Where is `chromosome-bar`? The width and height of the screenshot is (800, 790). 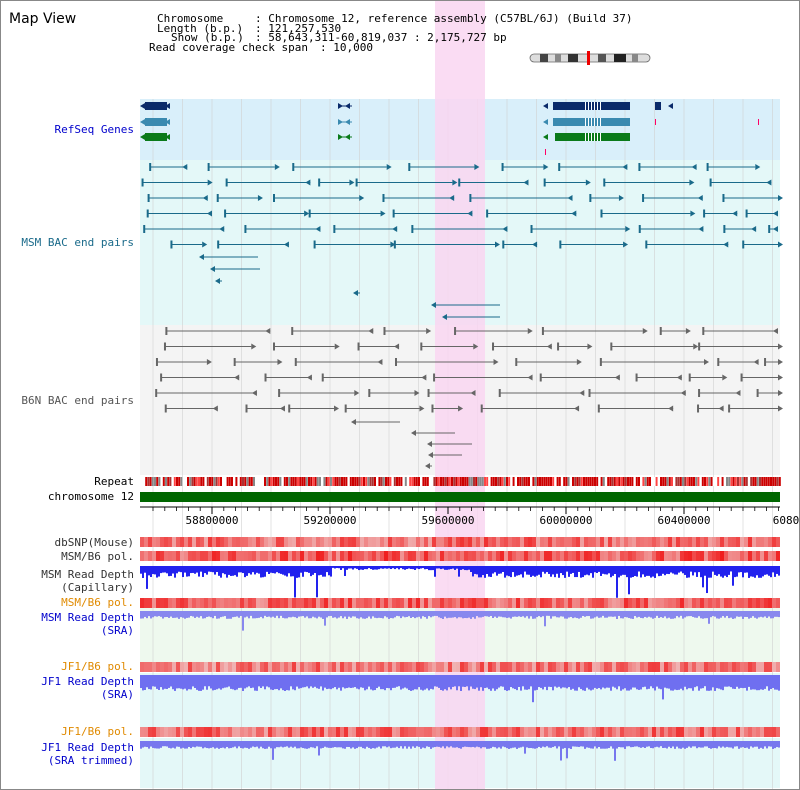 chromosome-bar is located at coordinates (460, 497).